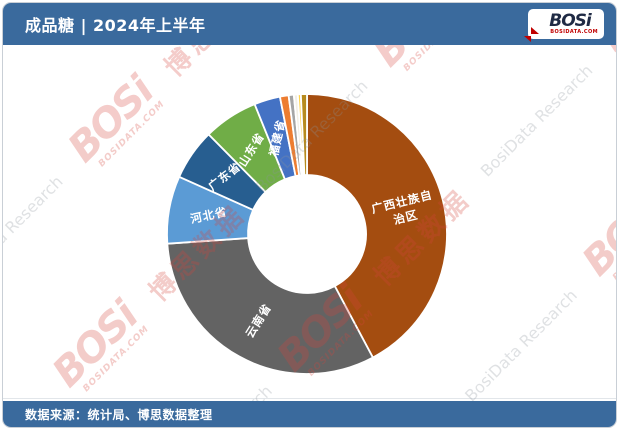  I want to click on logo-domain: BOSIDATA.COM, so click(574, 32).